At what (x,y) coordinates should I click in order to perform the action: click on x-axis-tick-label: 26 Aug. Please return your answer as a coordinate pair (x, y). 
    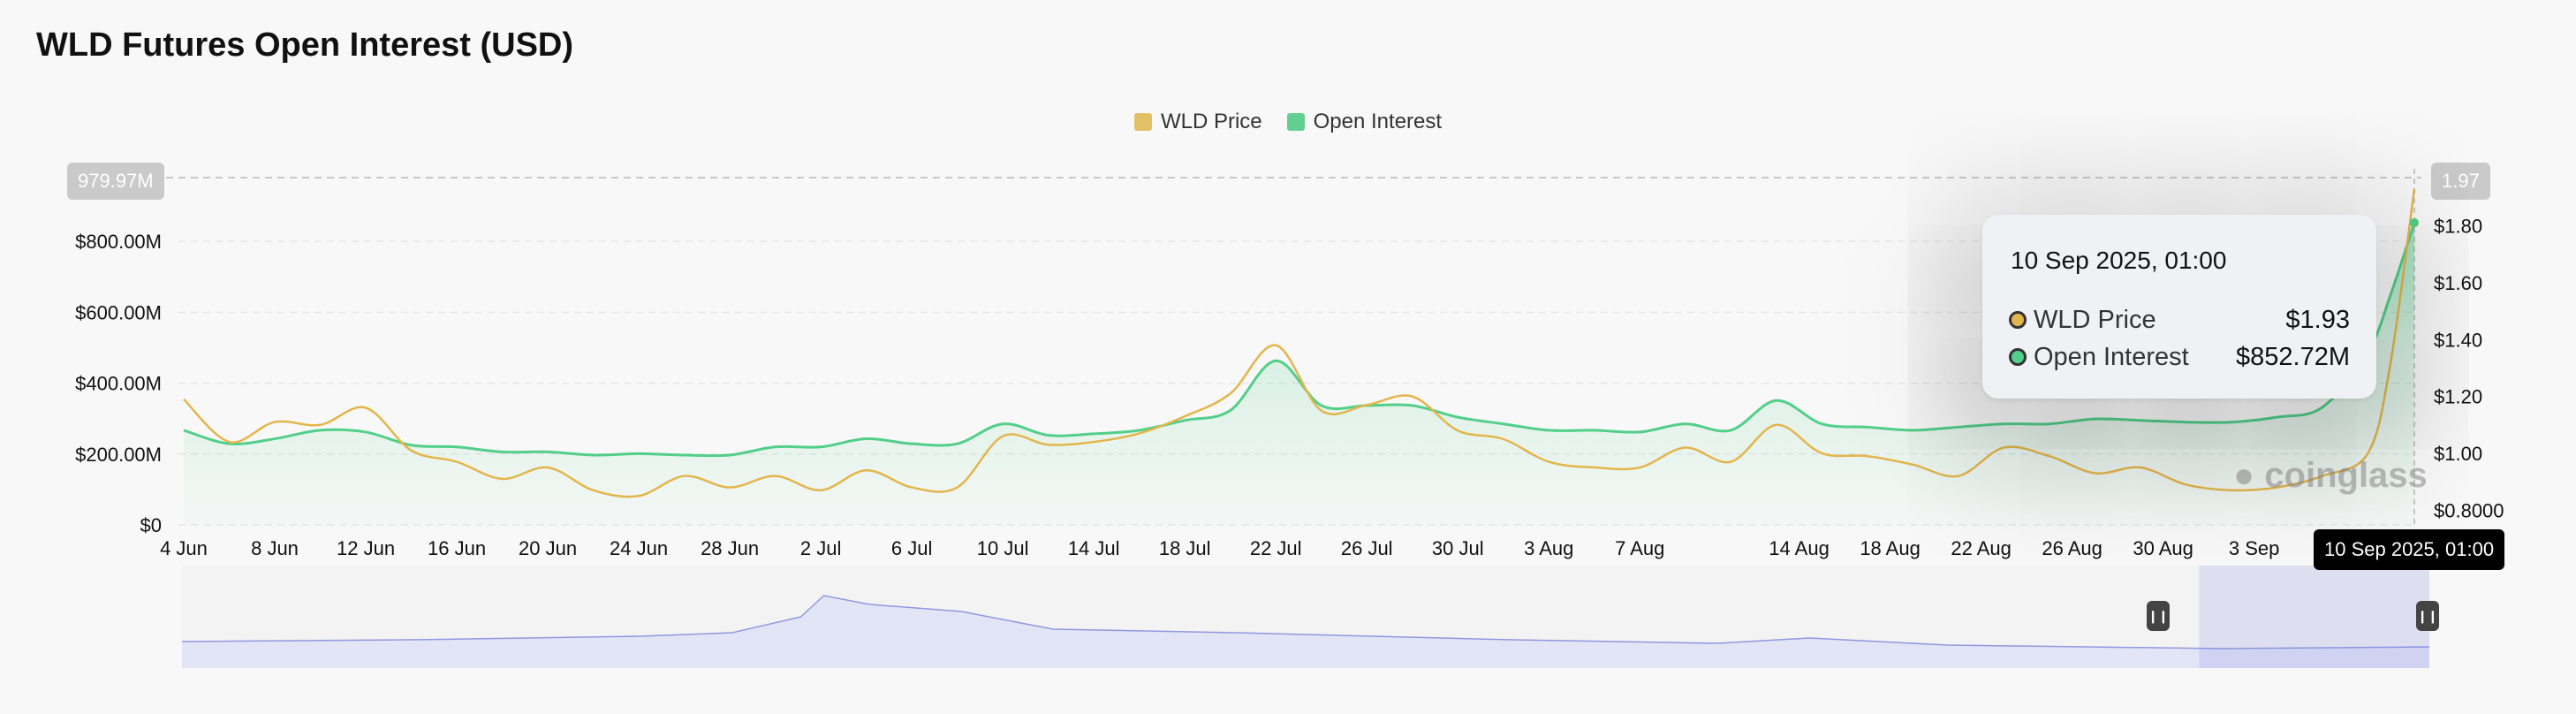
    Looking at the image, I should click on (2072, 548).